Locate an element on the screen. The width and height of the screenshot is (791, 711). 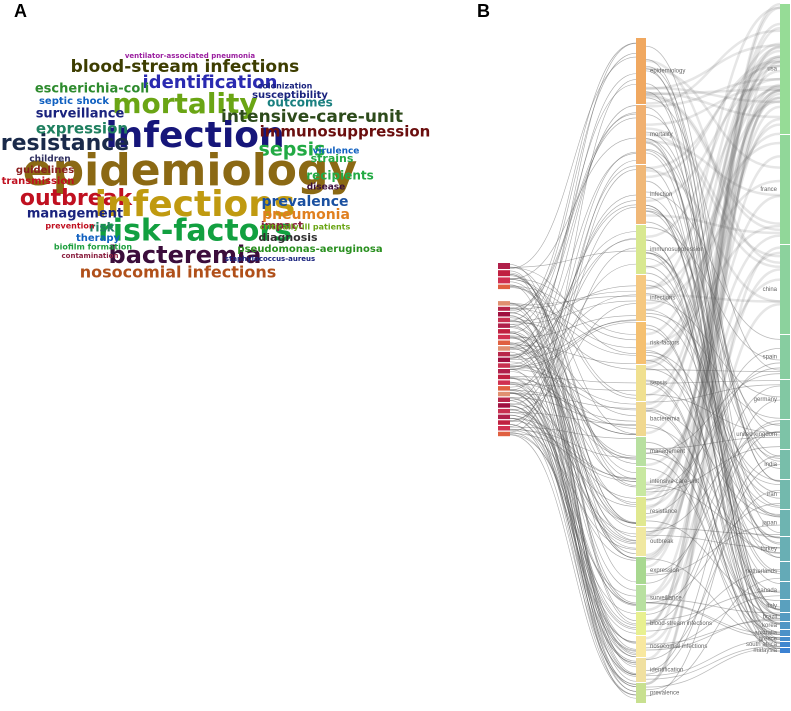
keyword-label: infection is located at coordinates (661, 195).